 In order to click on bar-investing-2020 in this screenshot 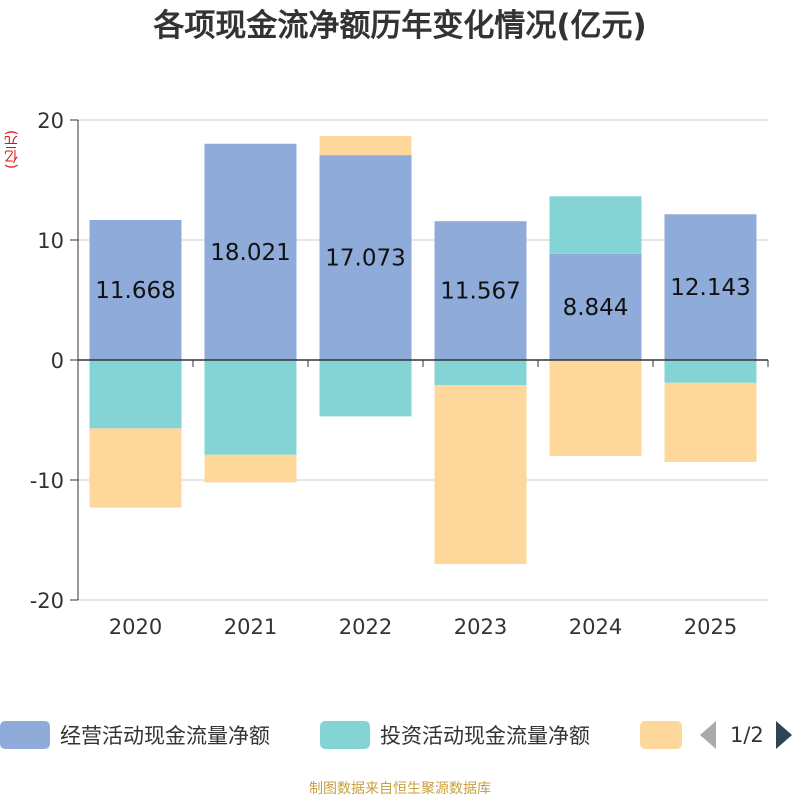, I will do `click(135, 394)`.